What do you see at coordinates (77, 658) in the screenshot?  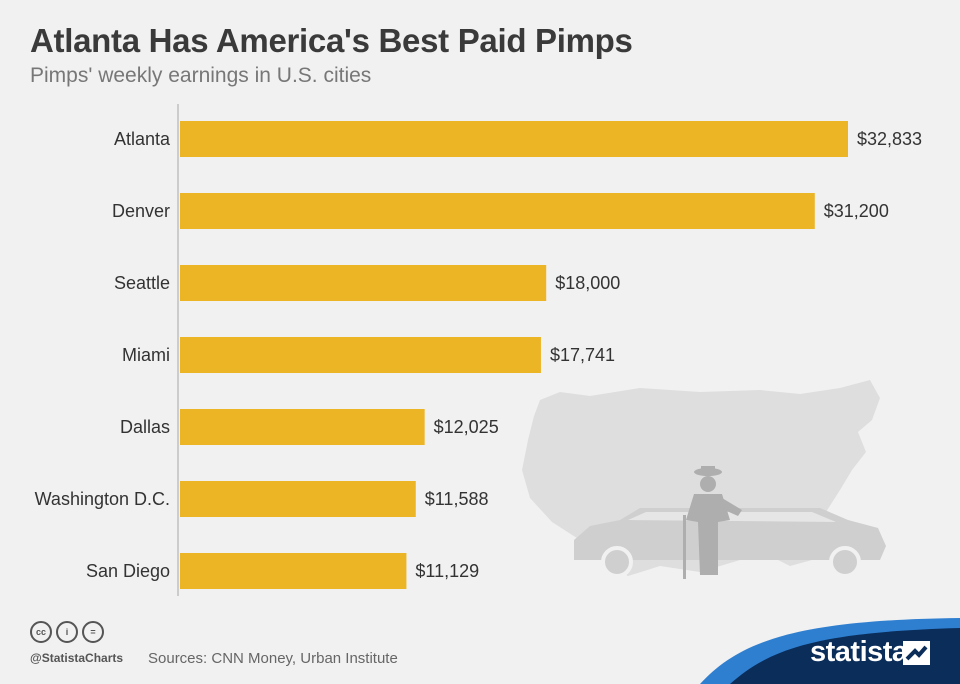 I see `statista-handle: @StatistaCharts` at bounding box center [77, 658].